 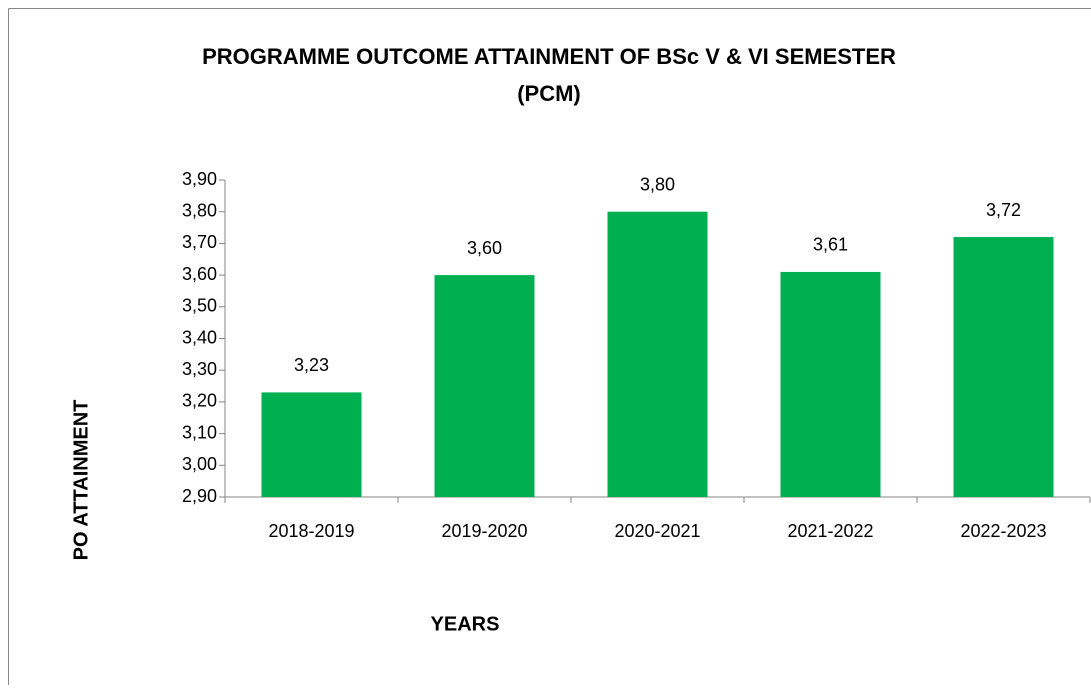 What do you see at coordinates (199, 464) in the screenshot?
I see `y-tick-label: 3,00` at bounding box center [199, 464].